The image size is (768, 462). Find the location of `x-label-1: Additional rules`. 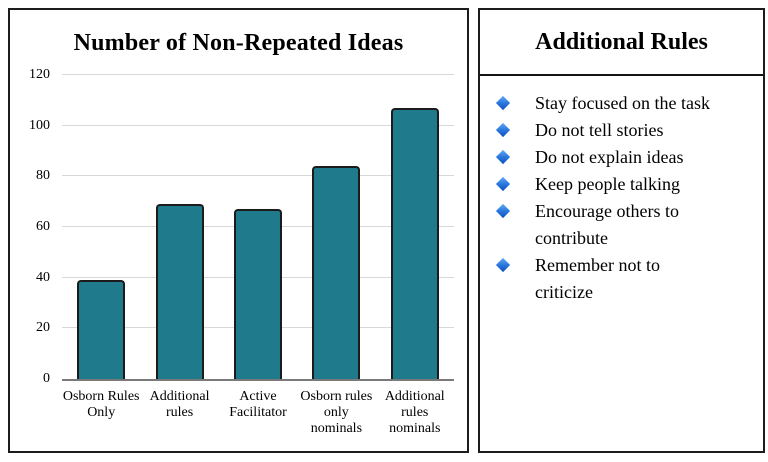

x-label-1: Additional rules is located at coordinates (179, 413).